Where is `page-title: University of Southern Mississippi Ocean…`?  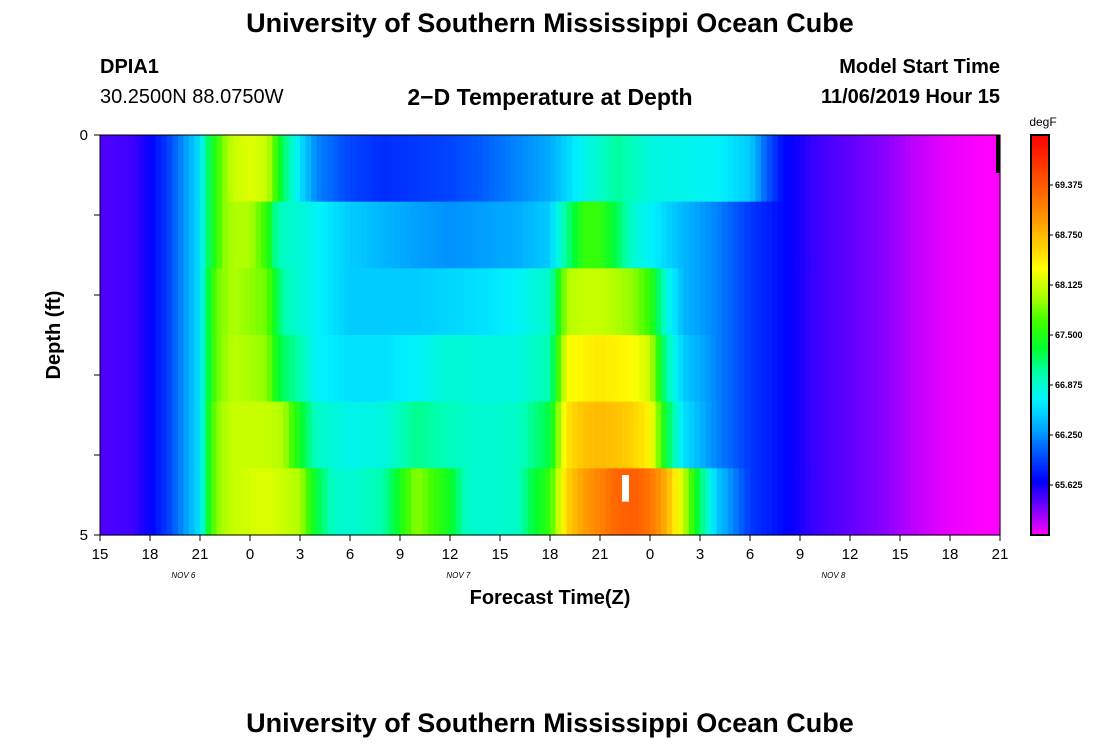
page-title: University of Southern Mississippi Ocean… is located at coordinates (550, 23).